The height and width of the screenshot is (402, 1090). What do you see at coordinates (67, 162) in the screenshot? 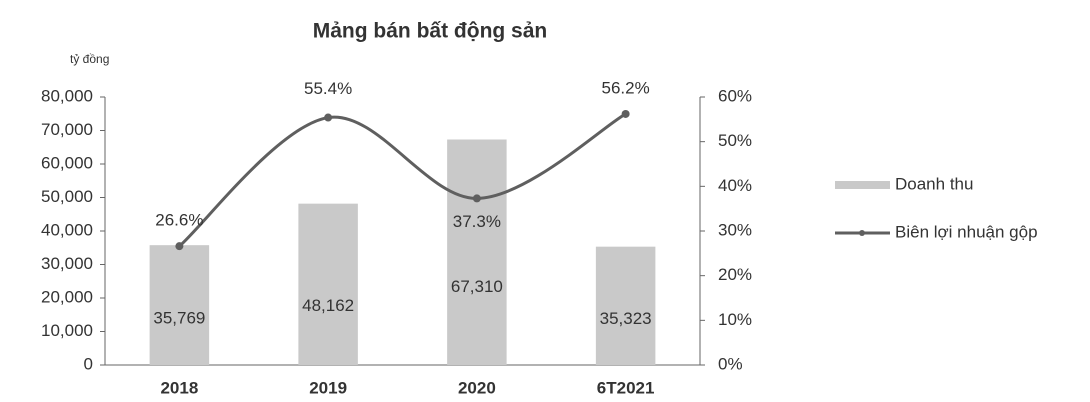
I see `y-tick-label: 60,000` at bounding box center [67, 162].